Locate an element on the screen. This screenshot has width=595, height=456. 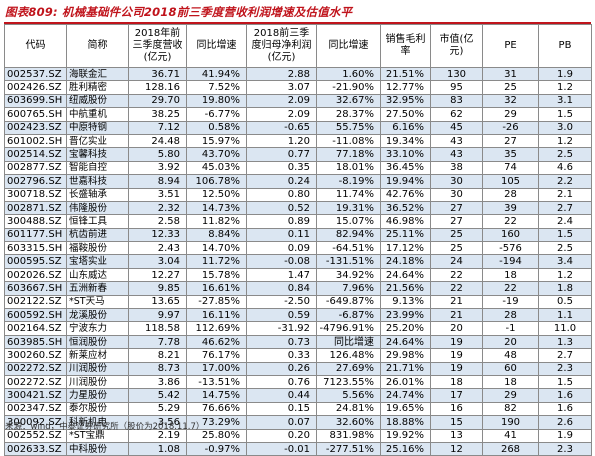
market-cap-cell: 45 is located at coordinates (456, 127).